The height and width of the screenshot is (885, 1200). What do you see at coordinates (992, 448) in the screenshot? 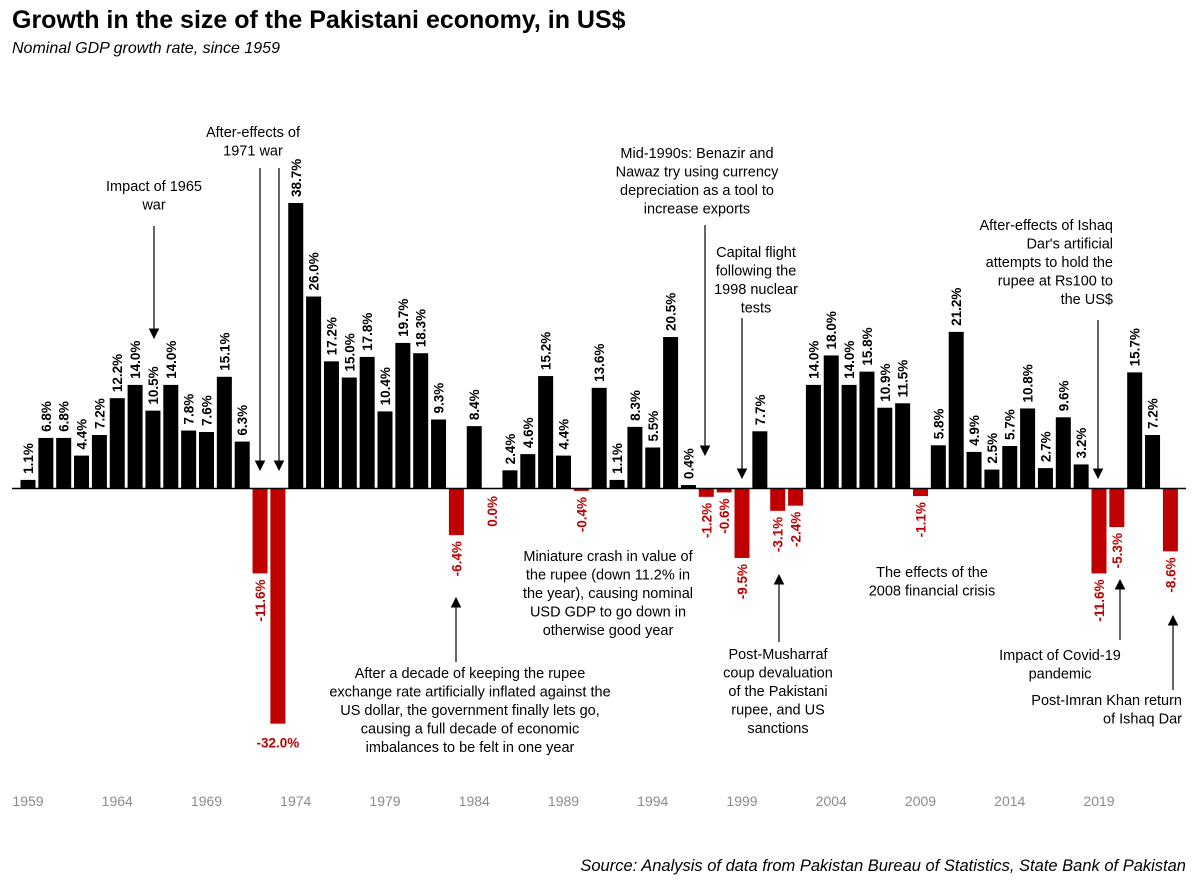
I see `value-label-2013: 2.5%` at bounding box center [992, 448].